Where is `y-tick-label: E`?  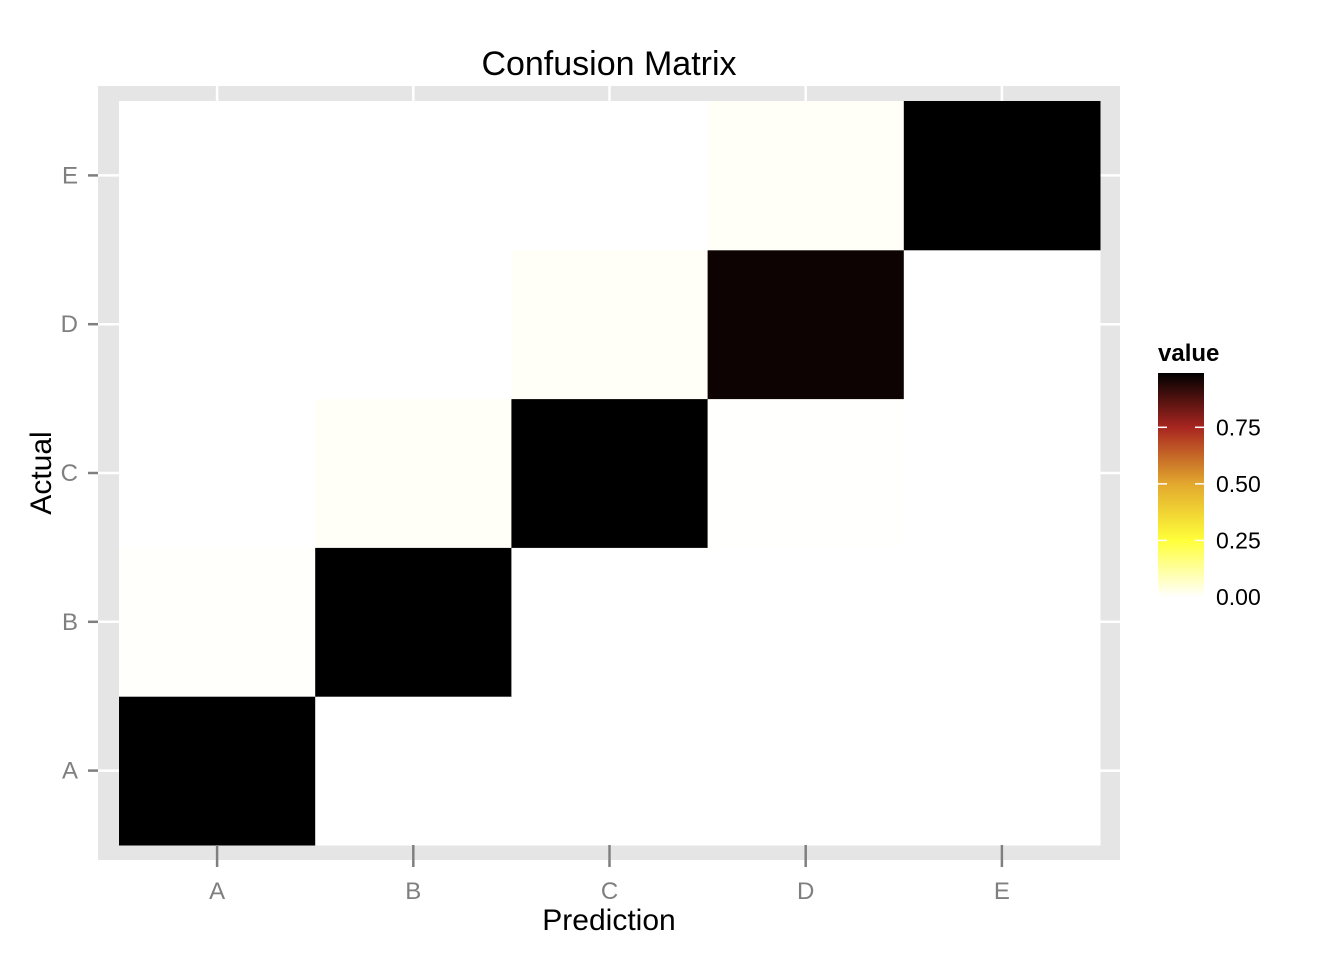 y-tick-label: E is located at coordinates (70, 175).